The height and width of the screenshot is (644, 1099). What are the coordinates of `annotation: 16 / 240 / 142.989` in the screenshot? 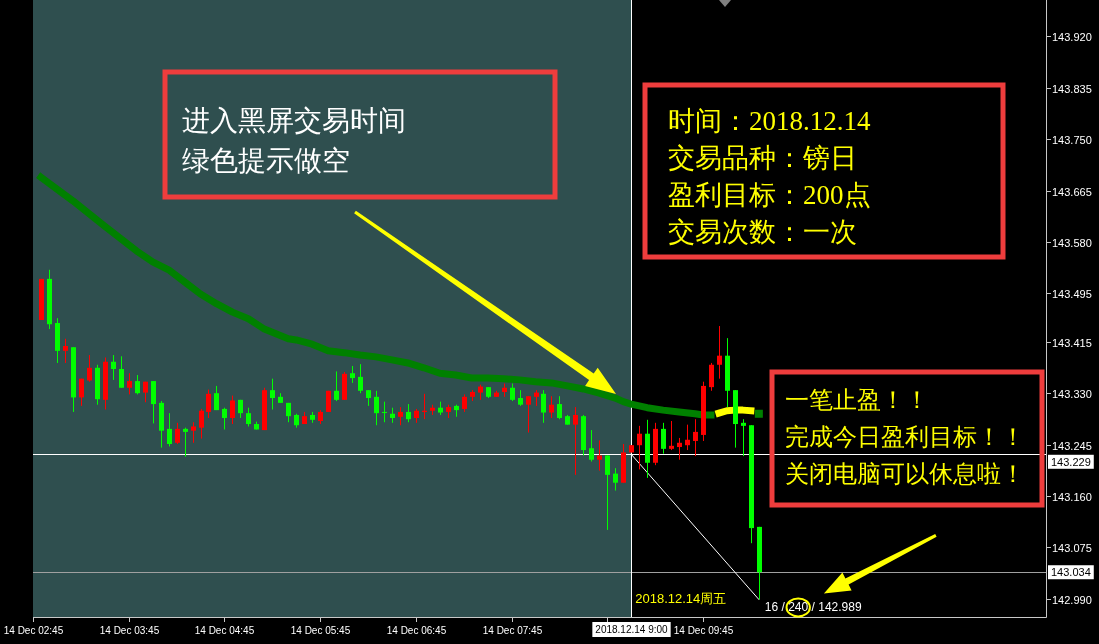 It's located at (813, 607).